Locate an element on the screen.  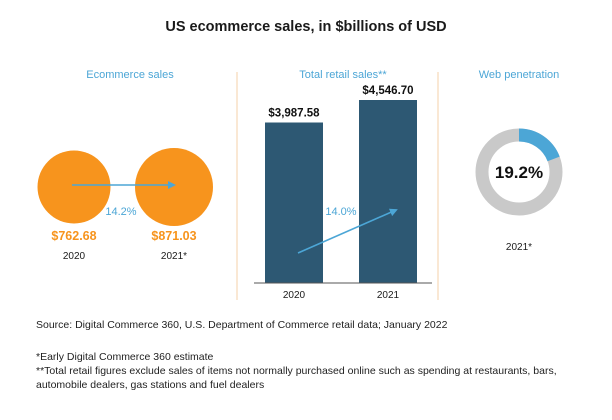
retail-growth-arrow is located at coordinates (347, 231).